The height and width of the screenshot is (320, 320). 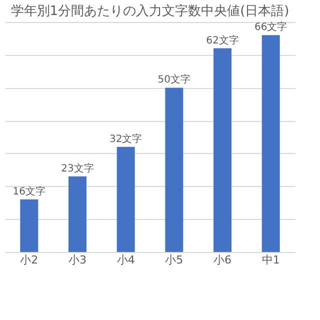 What do you see at coordinates (29, 191) in the screenshot?
I see `data-label: 16文字` at bounding box center [29, 191].